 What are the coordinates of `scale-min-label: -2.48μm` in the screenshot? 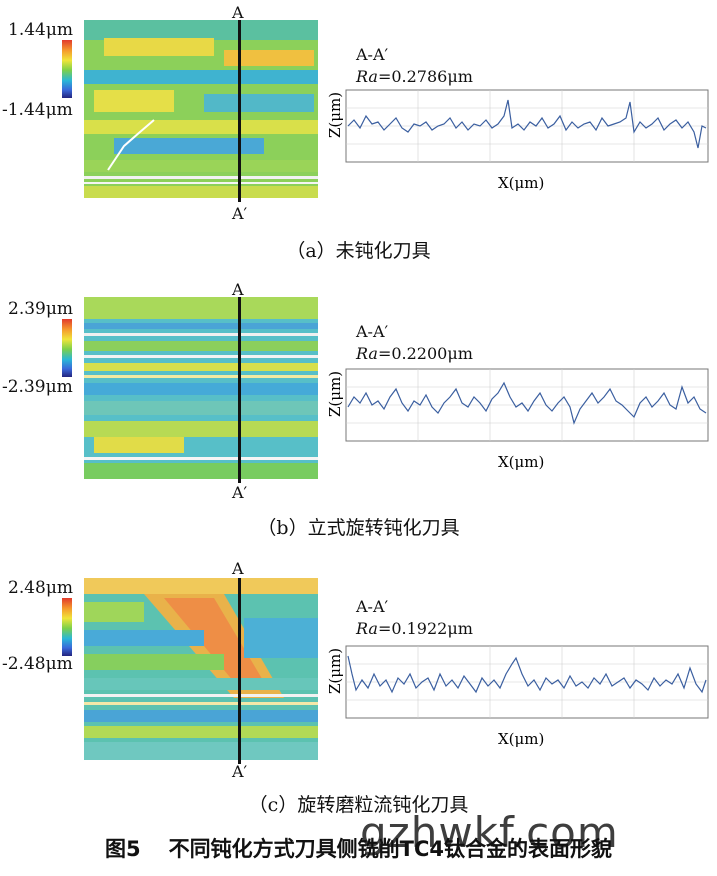 It's located at (37, 664).